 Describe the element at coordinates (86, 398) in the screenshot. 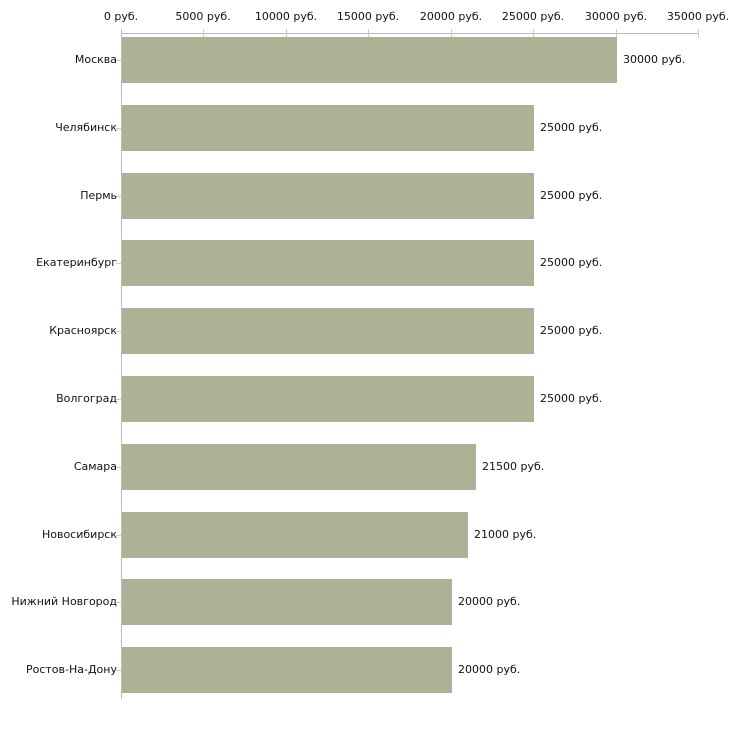

I see `category-label: Волгоград` at that location.